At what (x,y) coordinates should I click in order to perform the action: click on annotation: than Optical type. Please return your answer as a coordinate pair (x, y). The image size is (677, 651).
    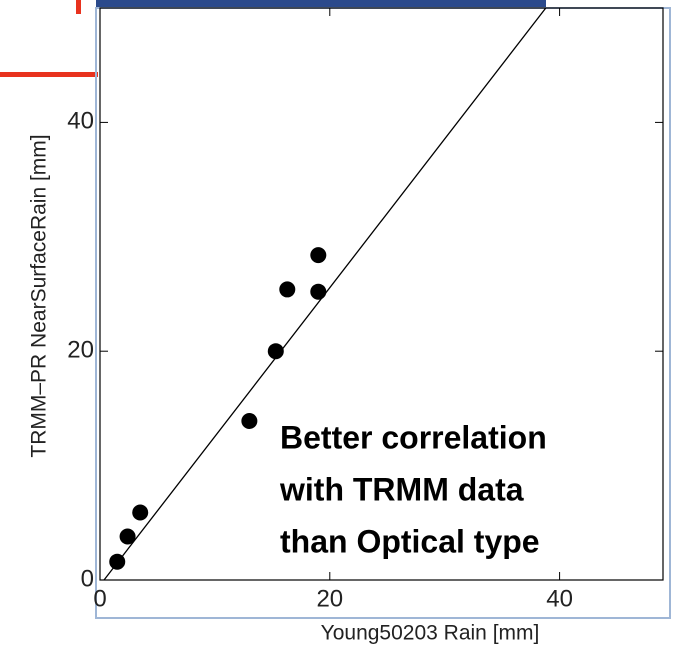
    Looking at the image, I should click on (410, 541).